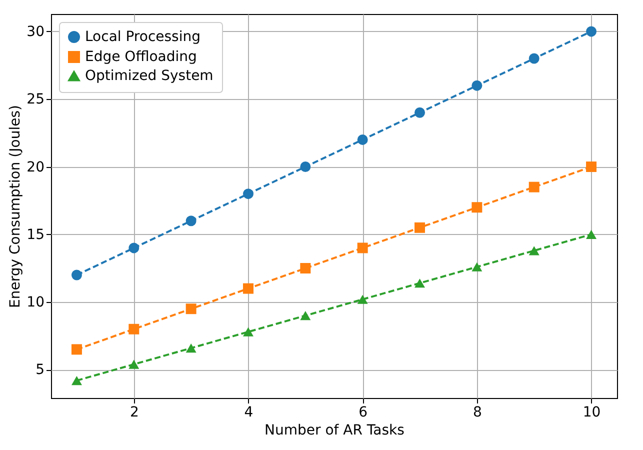  What do you see at coordinates (141, 57) in the screenshot?
I see `legend-label: Edge Offloading` at bounding box center [141, 57].